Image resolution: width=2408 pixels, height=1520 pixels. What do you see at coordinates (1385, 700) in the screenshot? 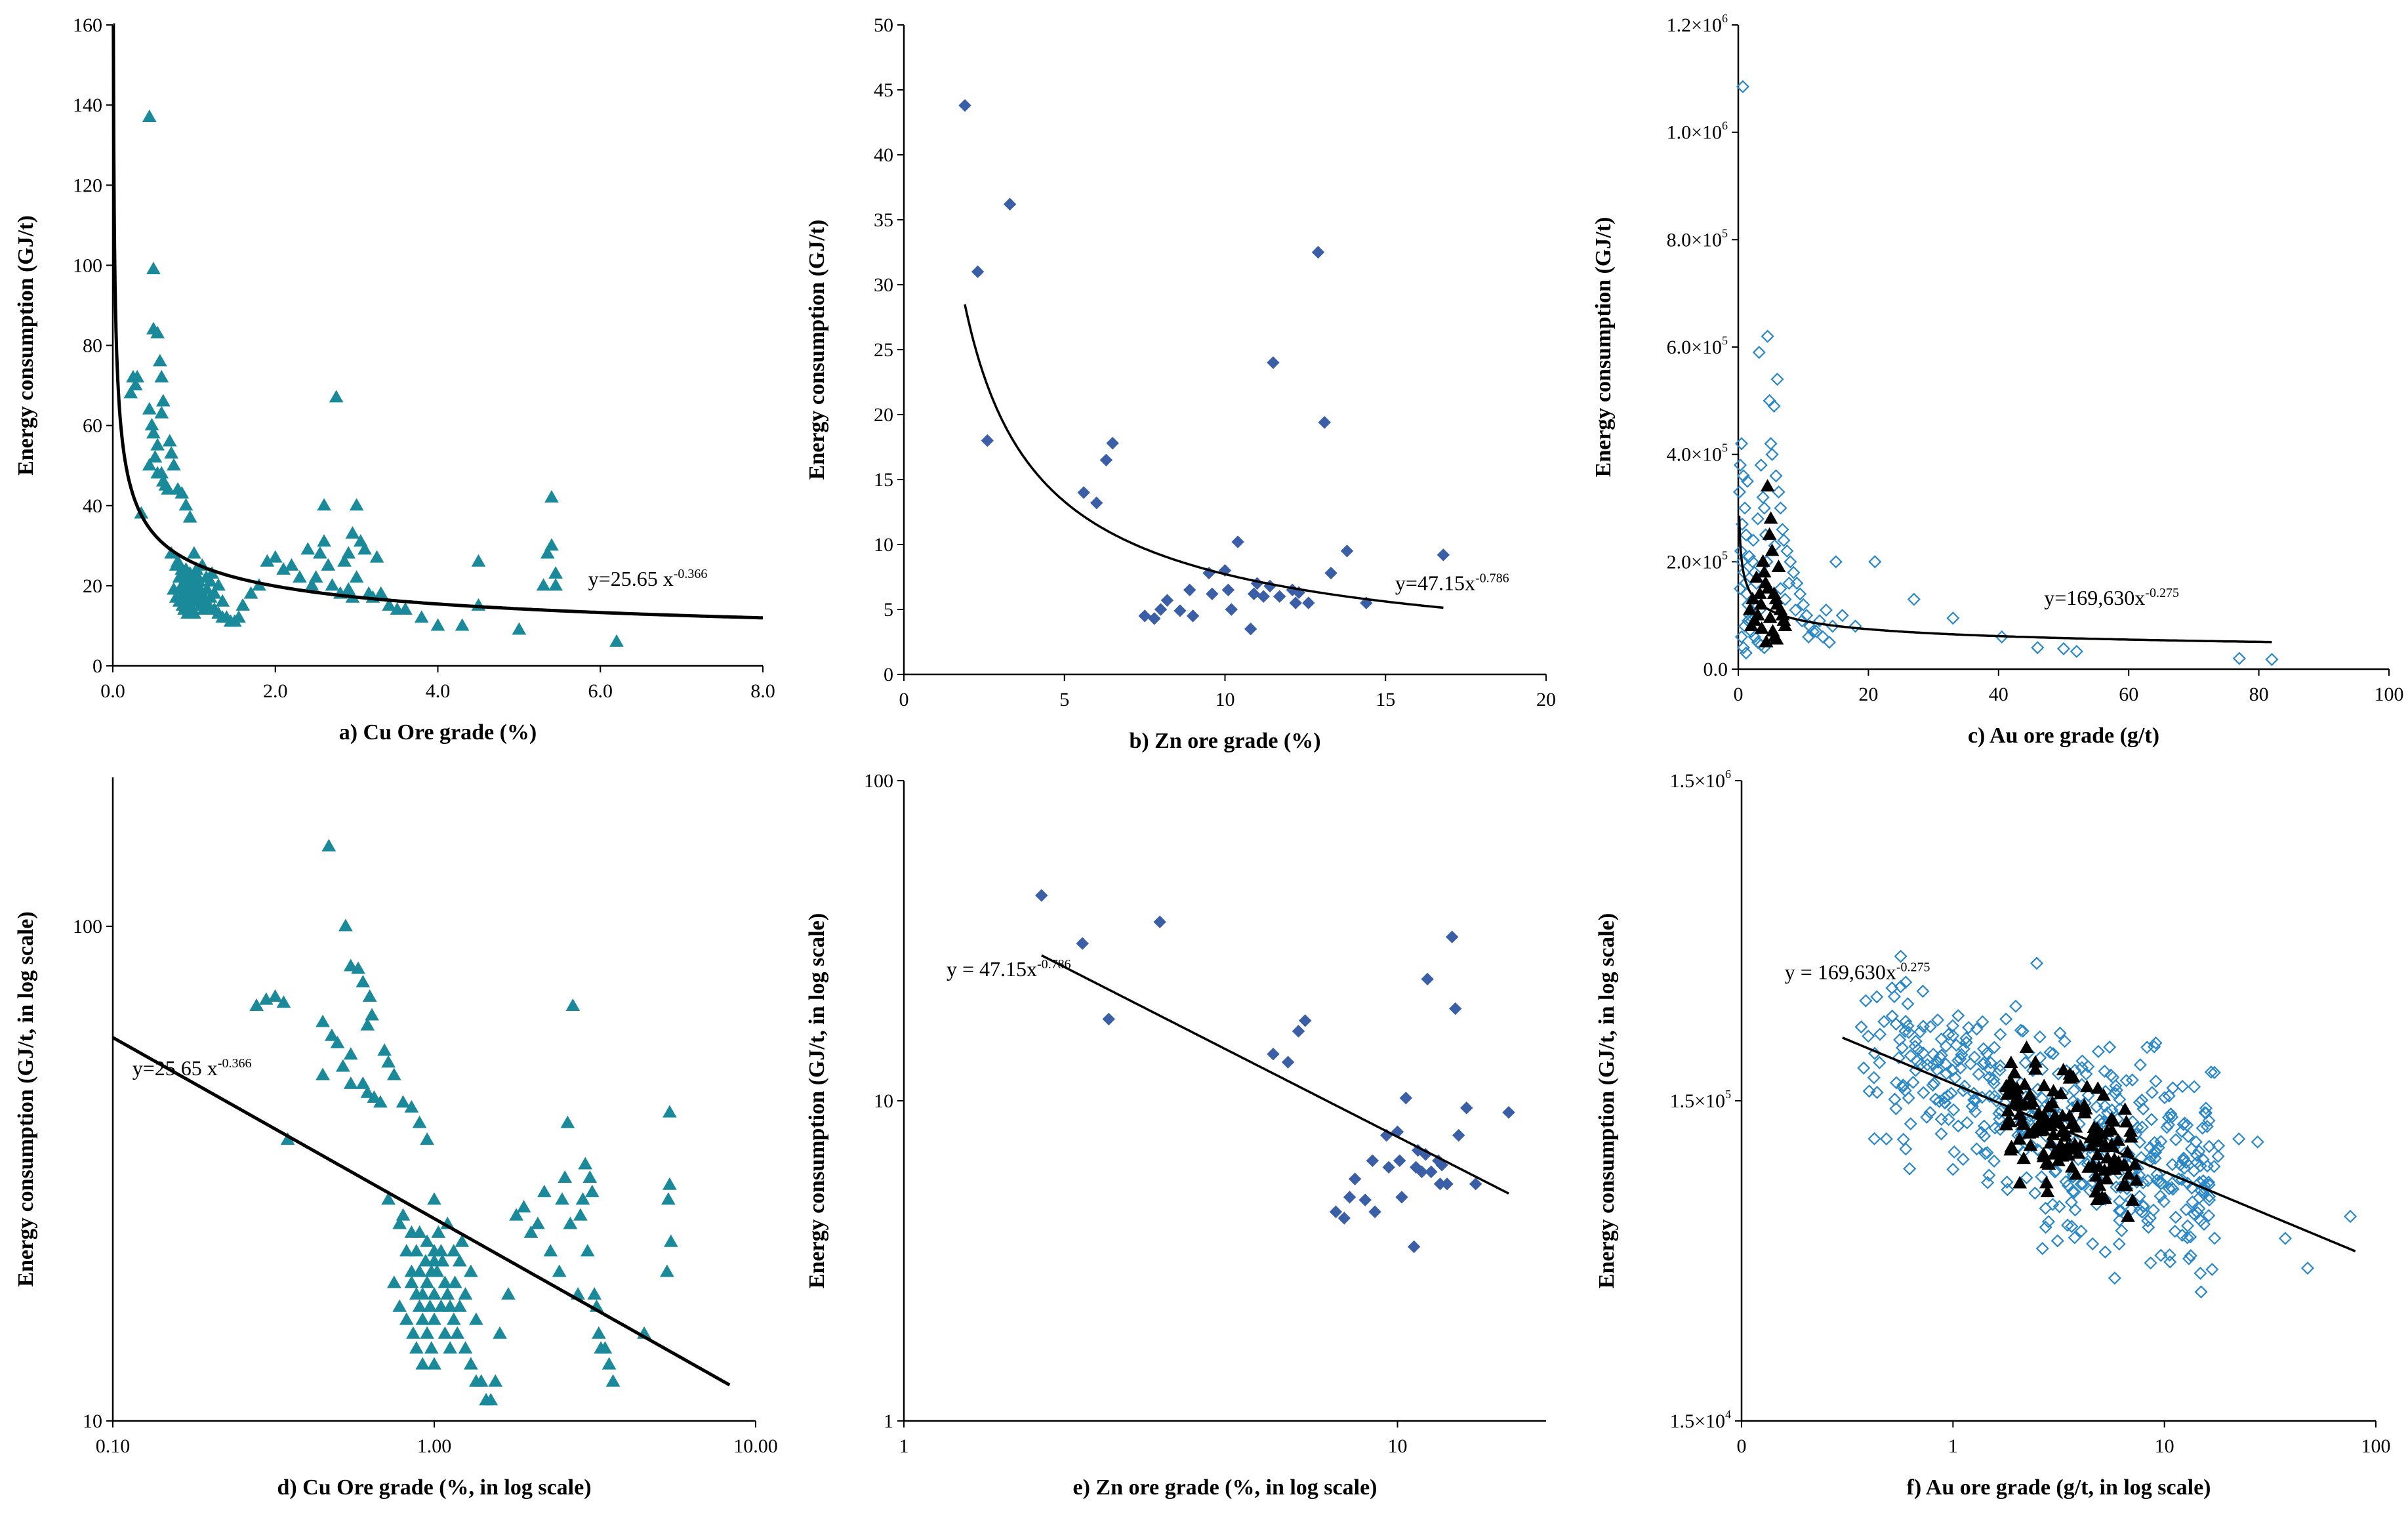
I see `x-tick-label: 15` at bounding box center [1385, 700].